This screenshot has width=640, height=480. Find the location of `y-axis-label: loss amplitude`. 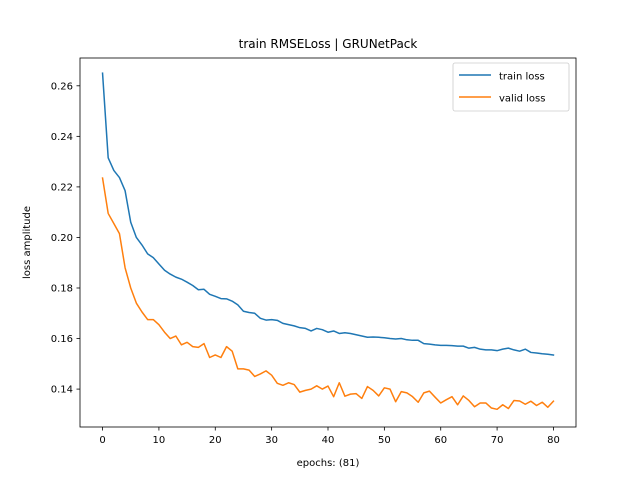

y-axis-label: loss amplitude is located at coordinates (27, 242).